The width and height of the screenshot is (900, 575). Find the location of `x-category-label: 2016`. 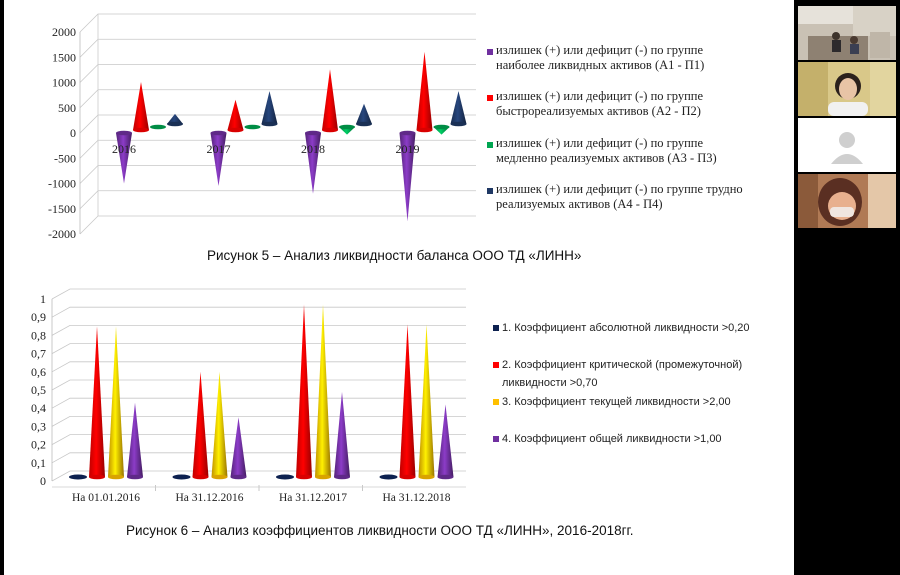

x-category-label: 2016 is located at coordinates (124, 149).